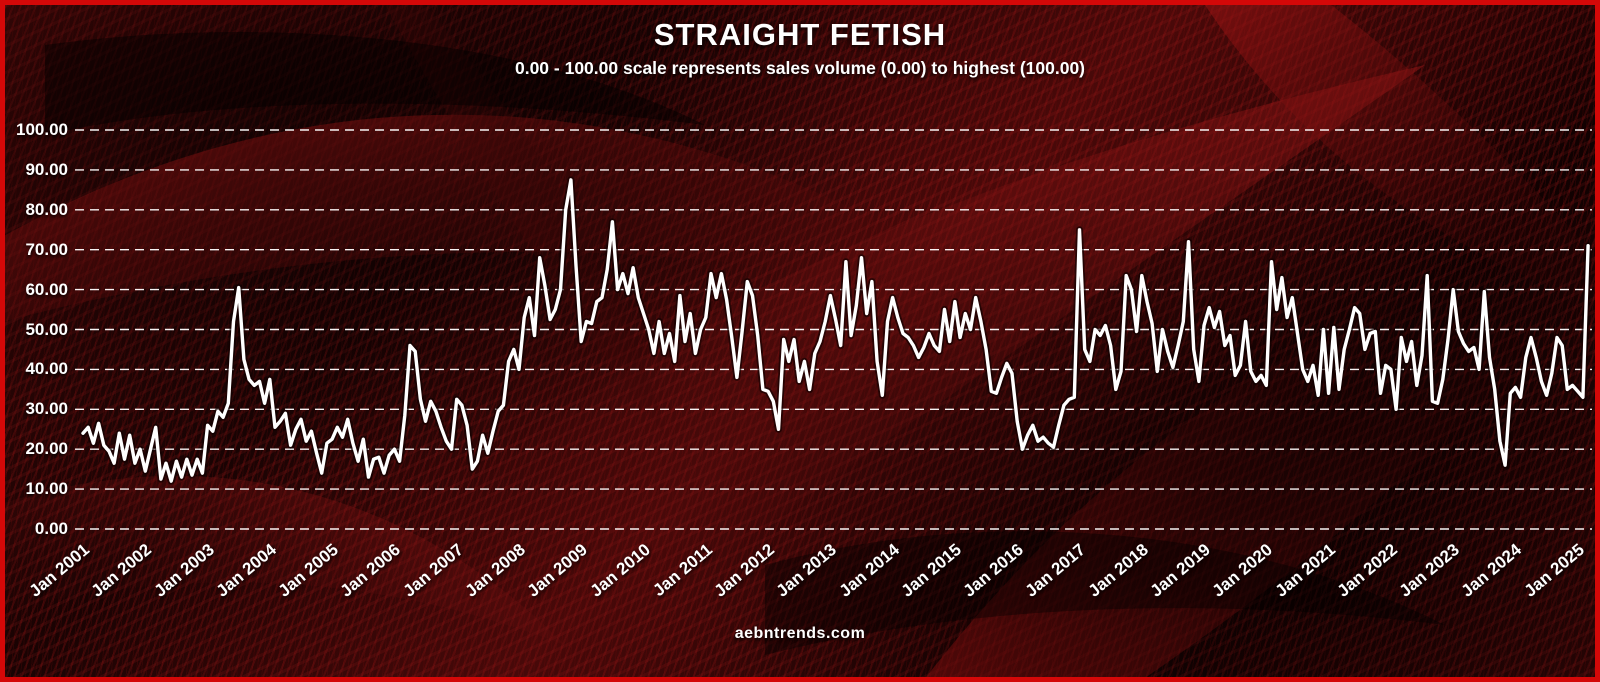 This screenshot has height=682, width=1600. Describe the element at coordinates (46, 169) in the screenshot. I see `y-axis-label: 90.00` at that location.